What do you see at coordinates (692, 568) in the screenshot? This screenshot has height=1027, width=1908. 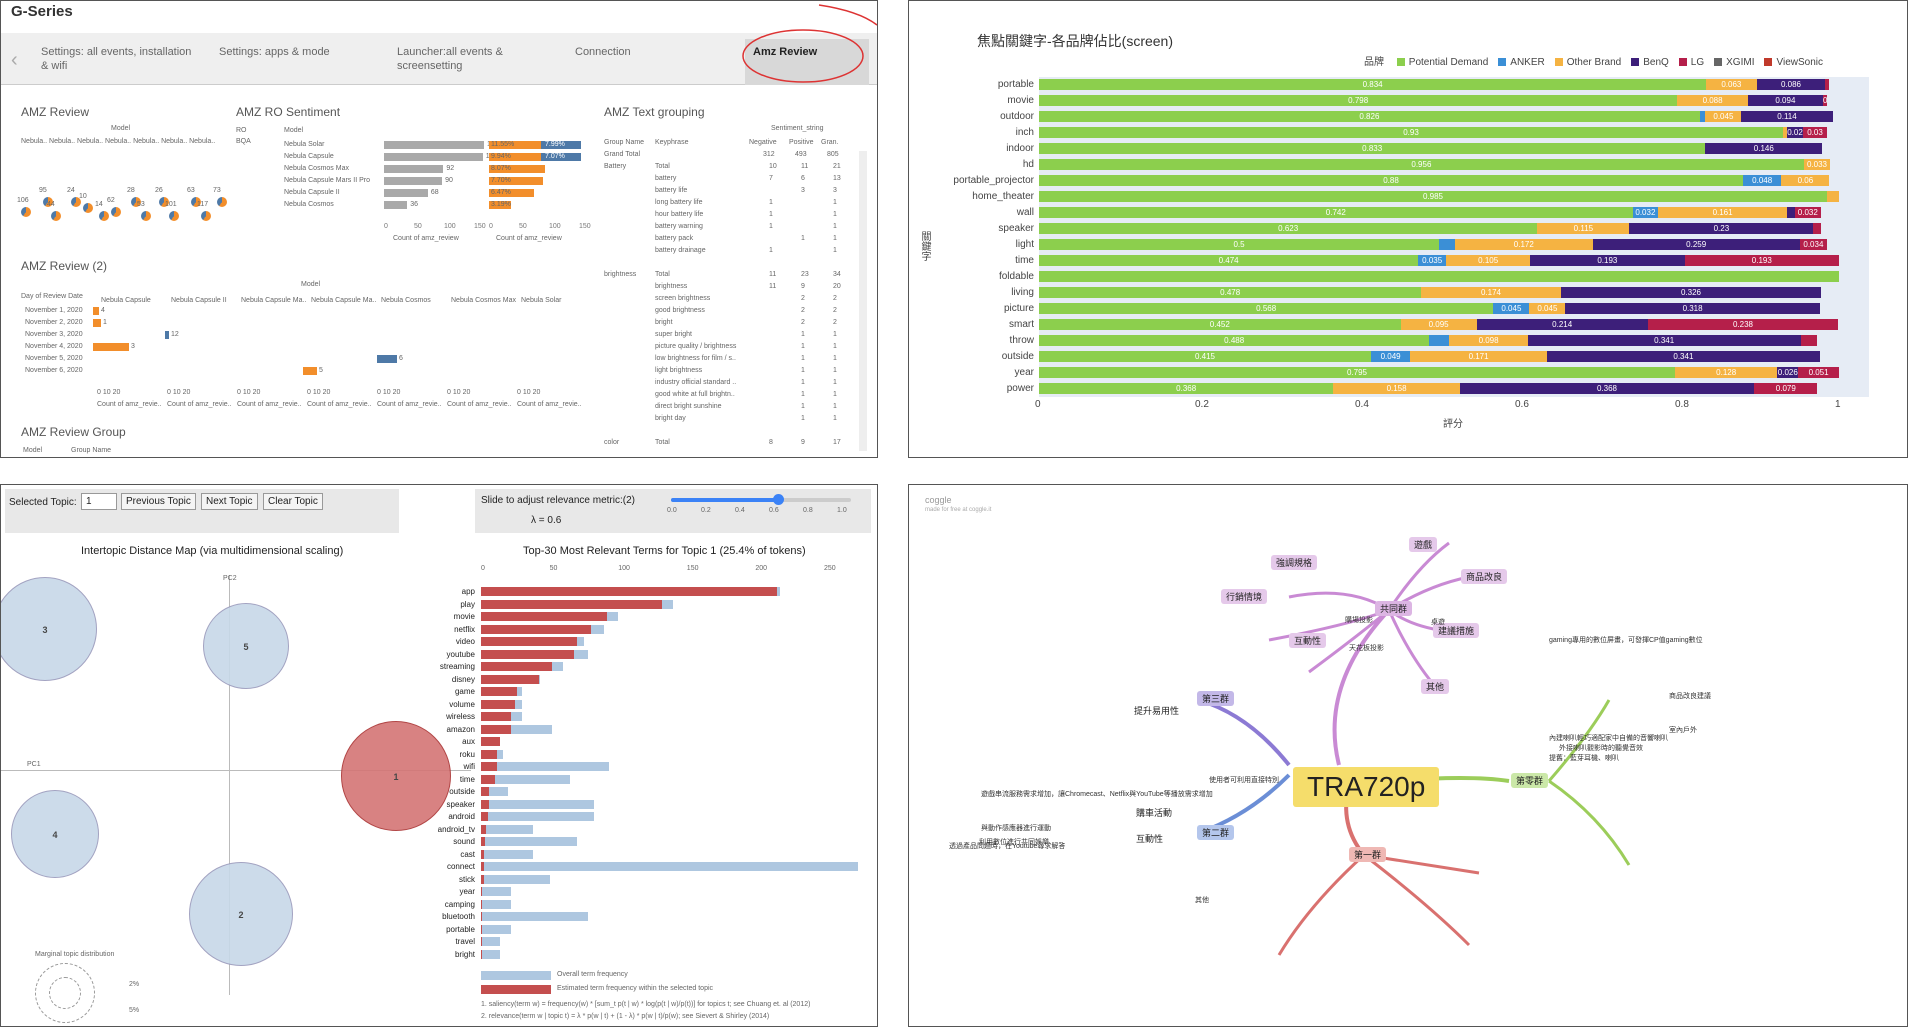 I see `bar-tick: 150` at bounding box center [692, 568].